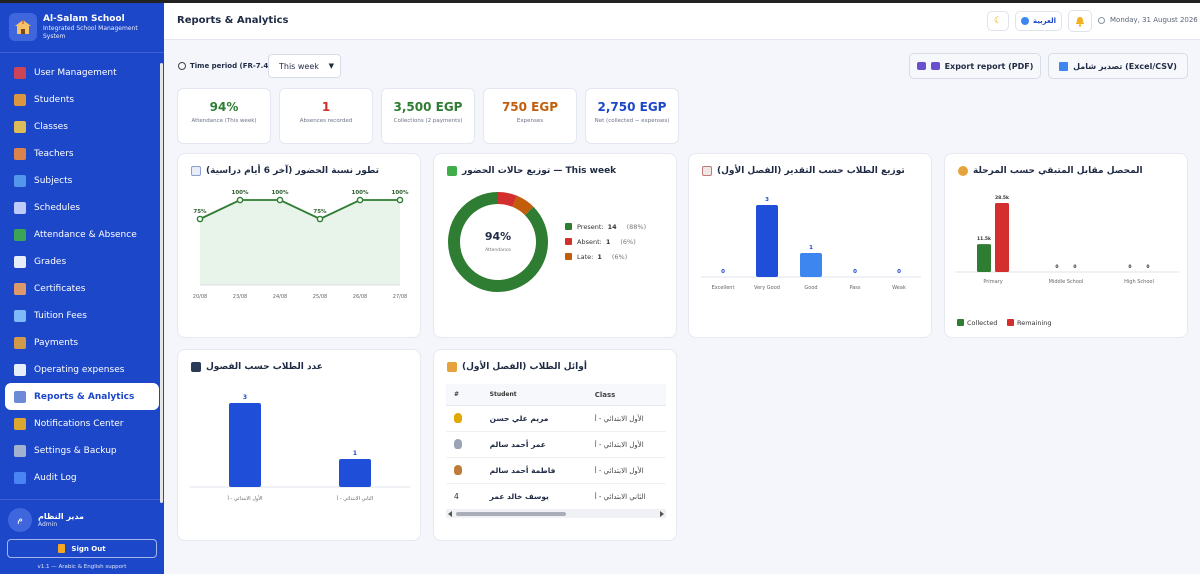  Describe the element at coordinates (975, 66) in the screenshot. I see `export-pdf-button: Export report (PDF)` at that location.